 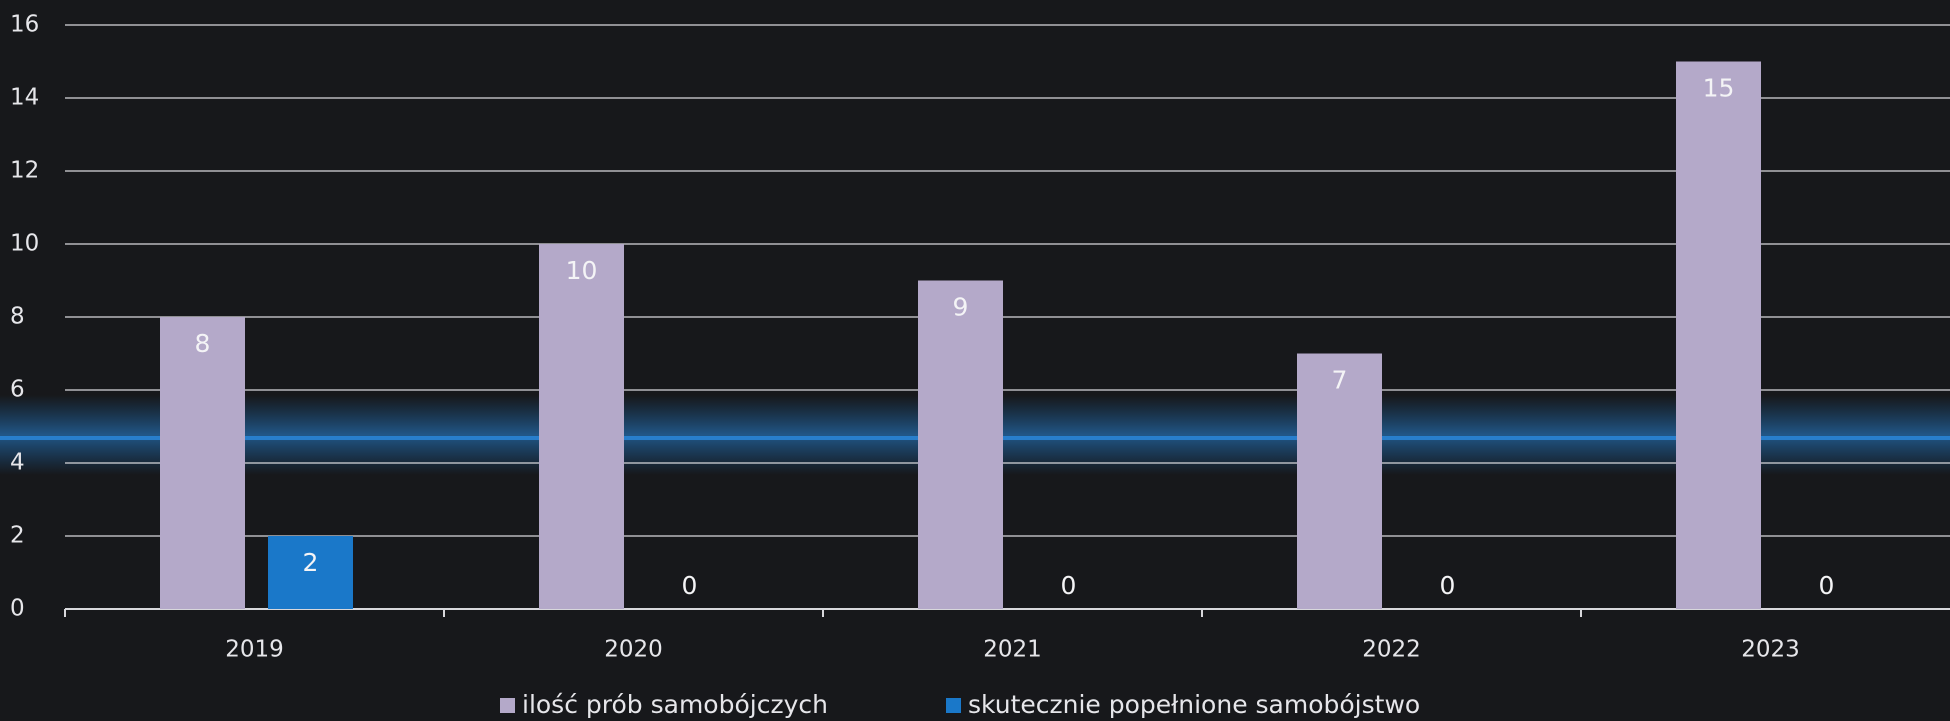 What do you see at coordinates (17, 390) in the screenshot?
I see `y-tick-label: 6` at bounding box center [17, 390].